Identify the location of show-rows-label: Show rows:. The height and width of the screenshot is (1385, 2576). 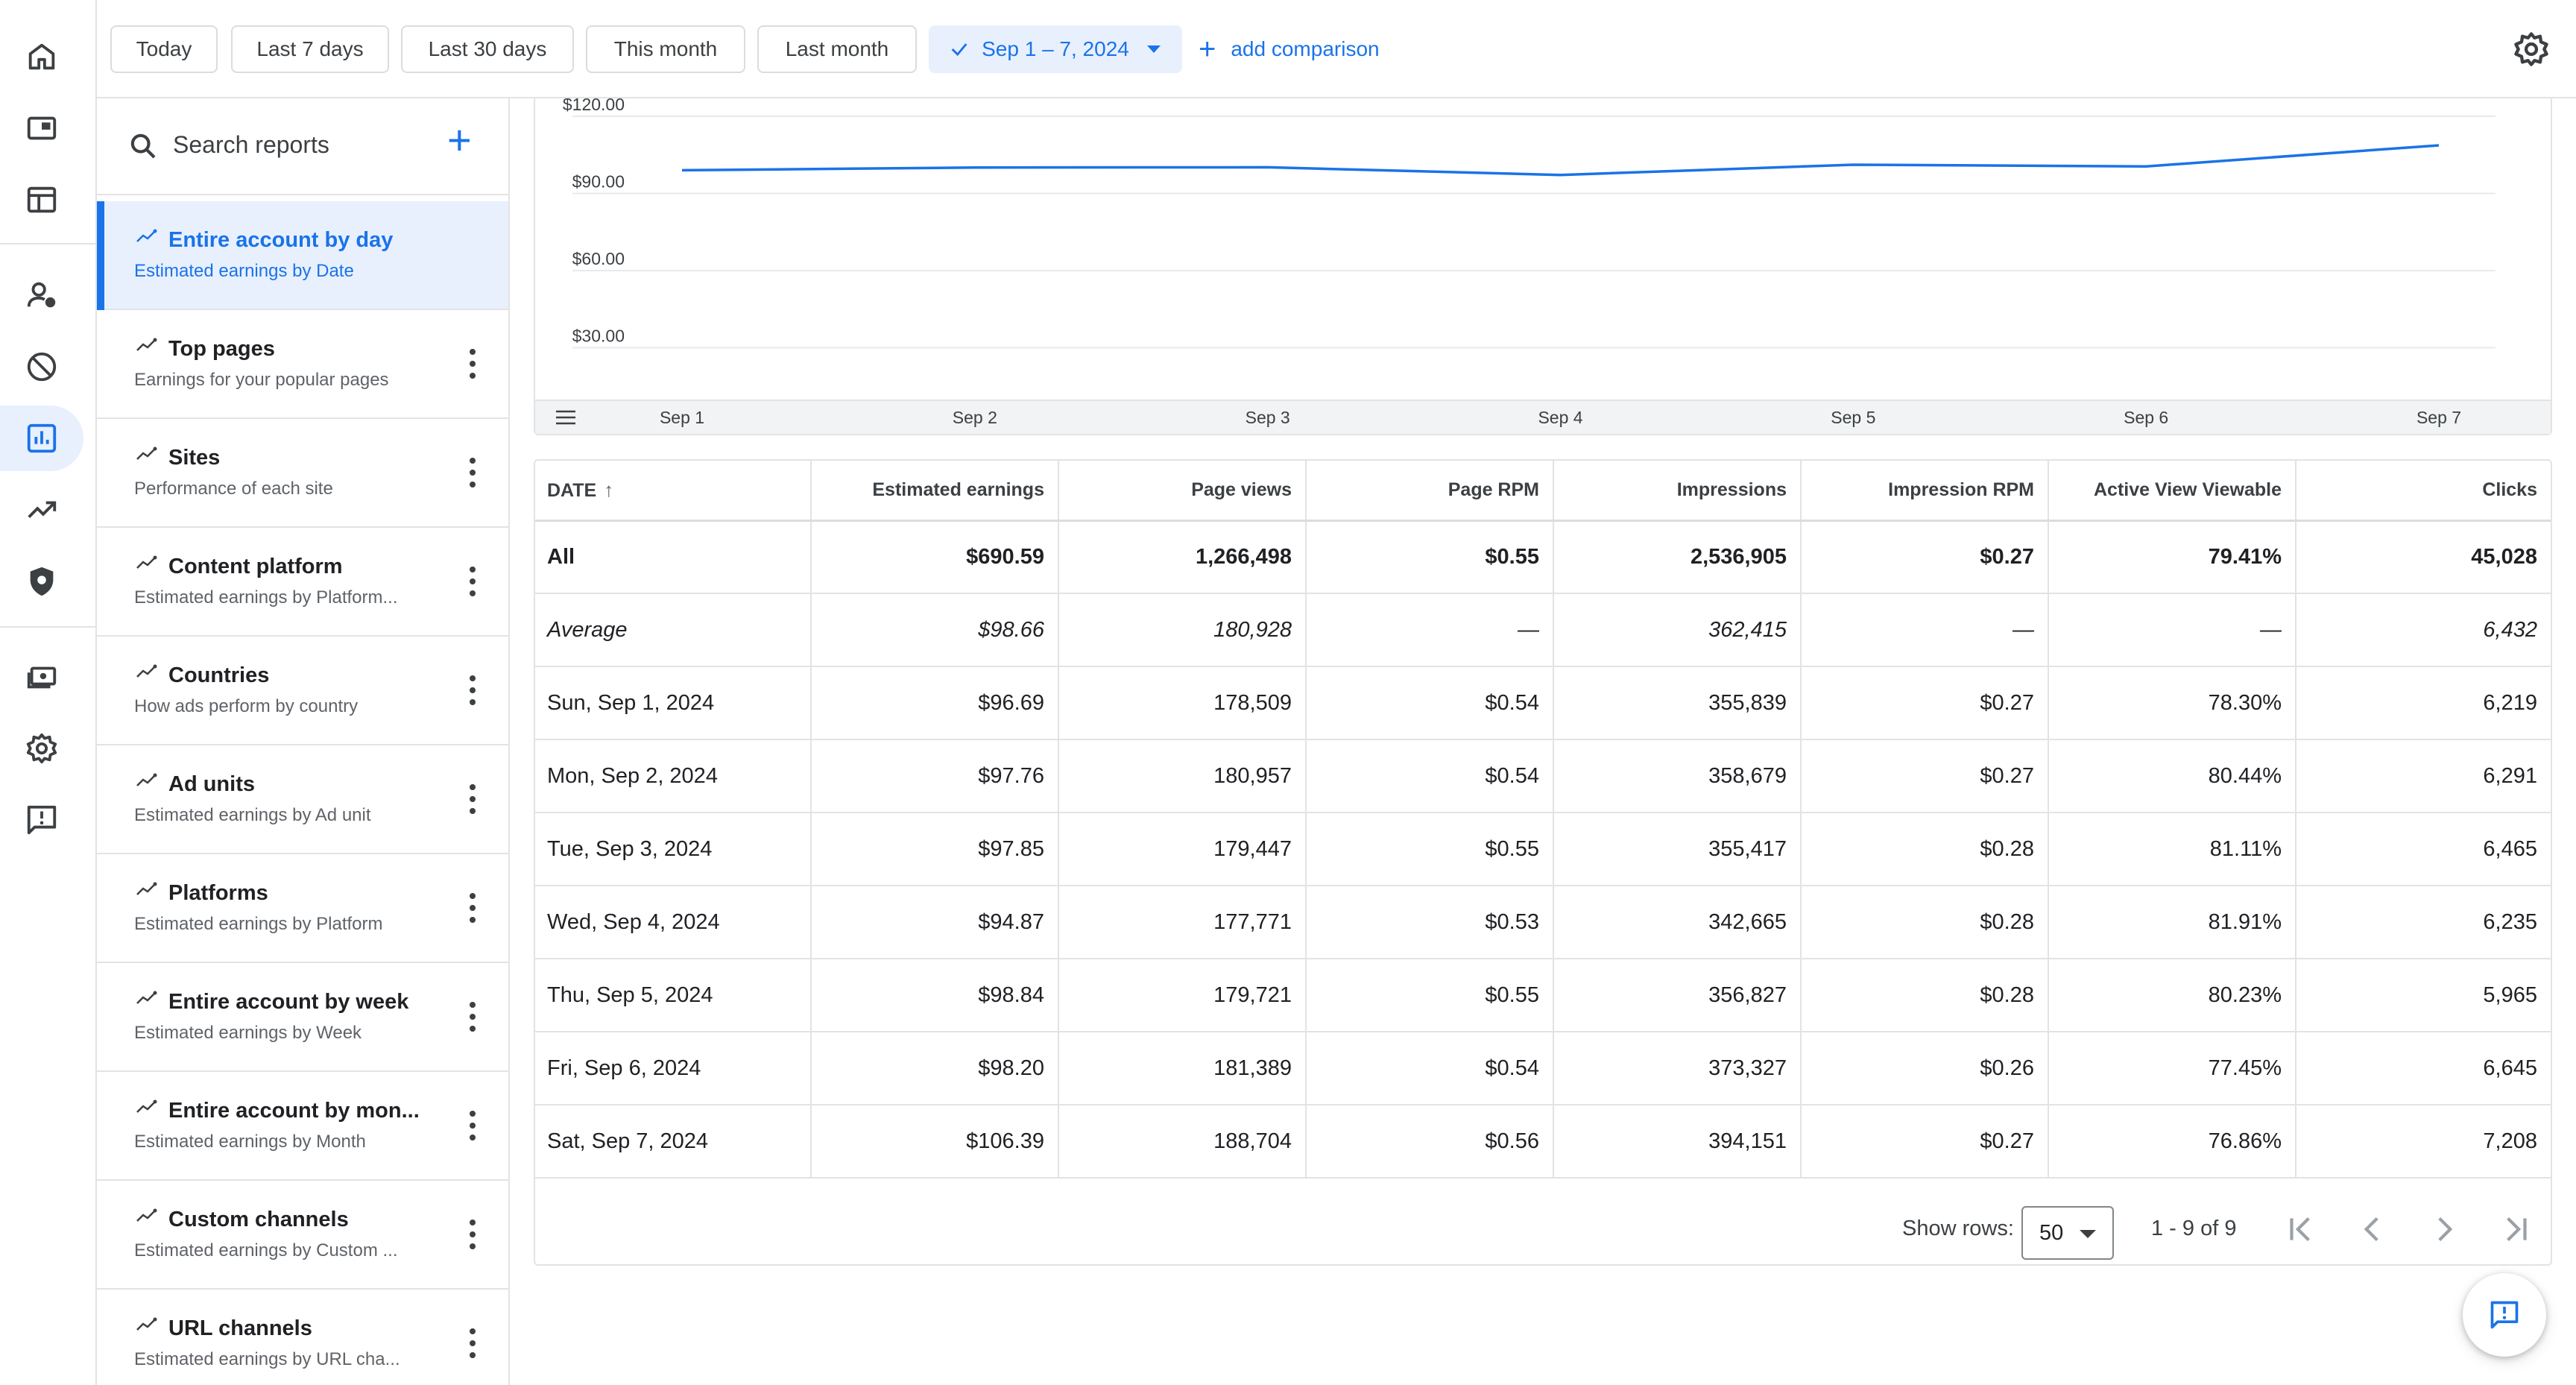
(1958, 1228).